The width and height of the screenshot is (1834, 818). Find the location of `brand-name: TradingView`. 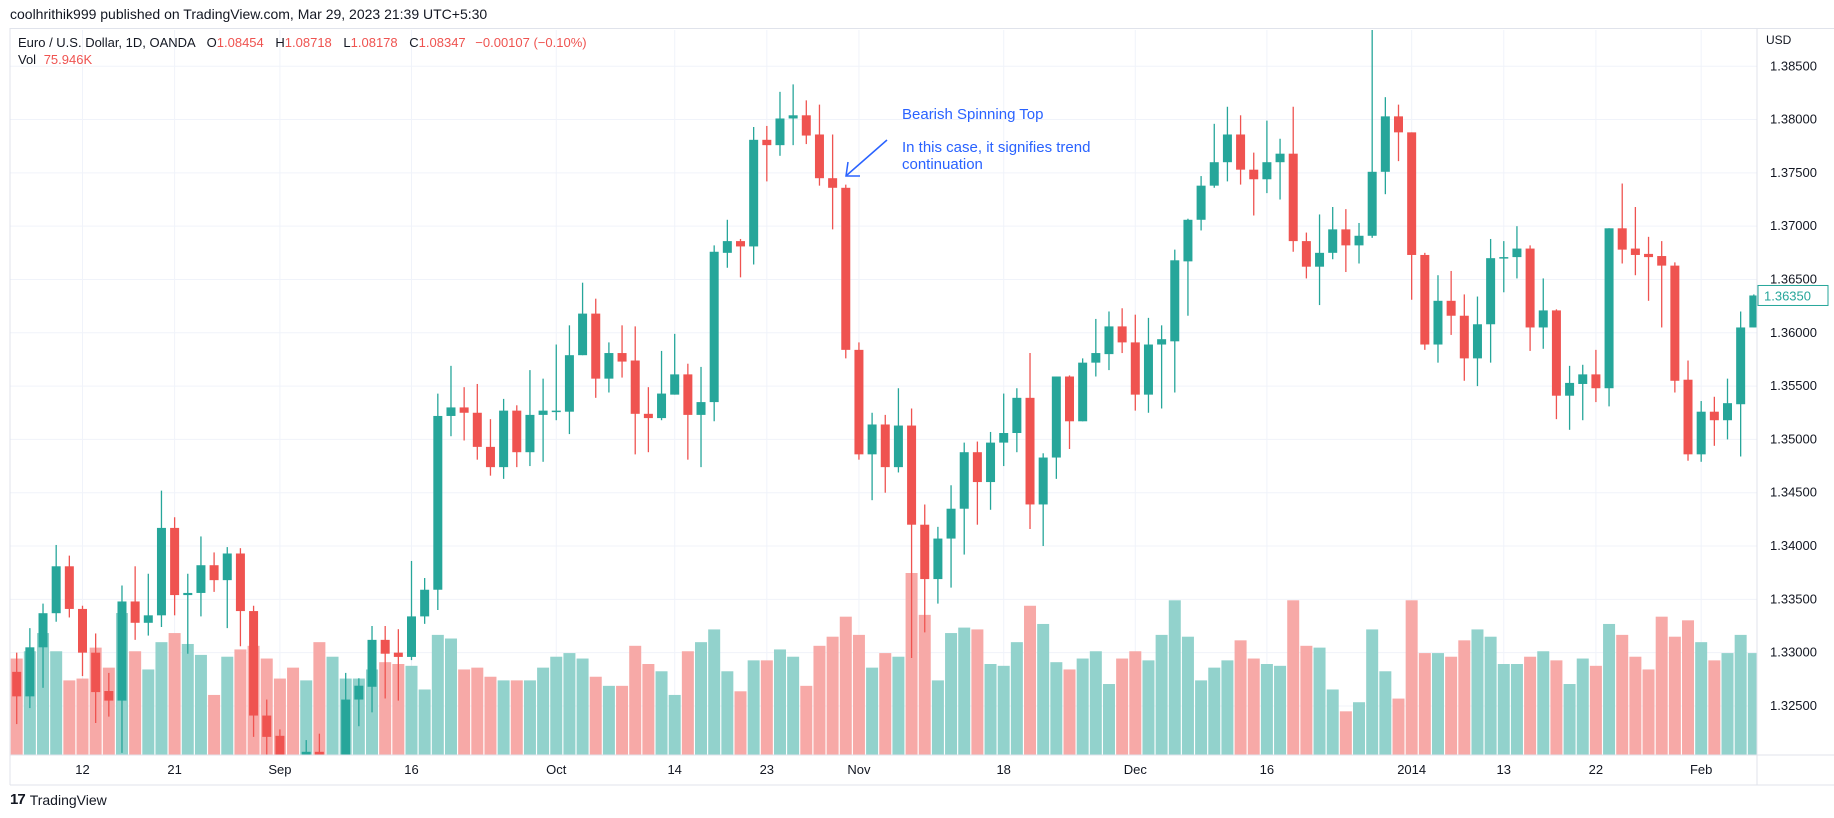

brand-name: TradingView is located at coordinates (68, 799).